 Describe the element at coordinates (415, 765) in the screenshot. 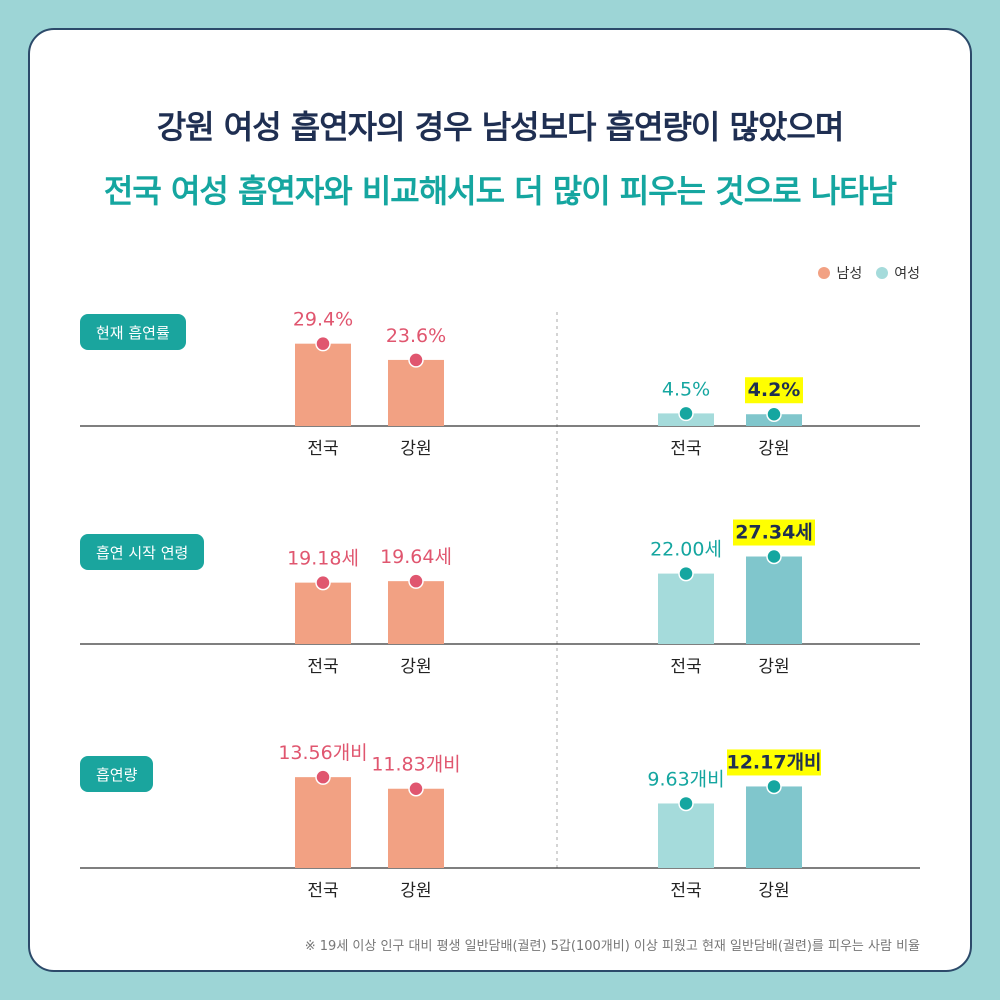

I see `data-label: 11.83개비` at that location.